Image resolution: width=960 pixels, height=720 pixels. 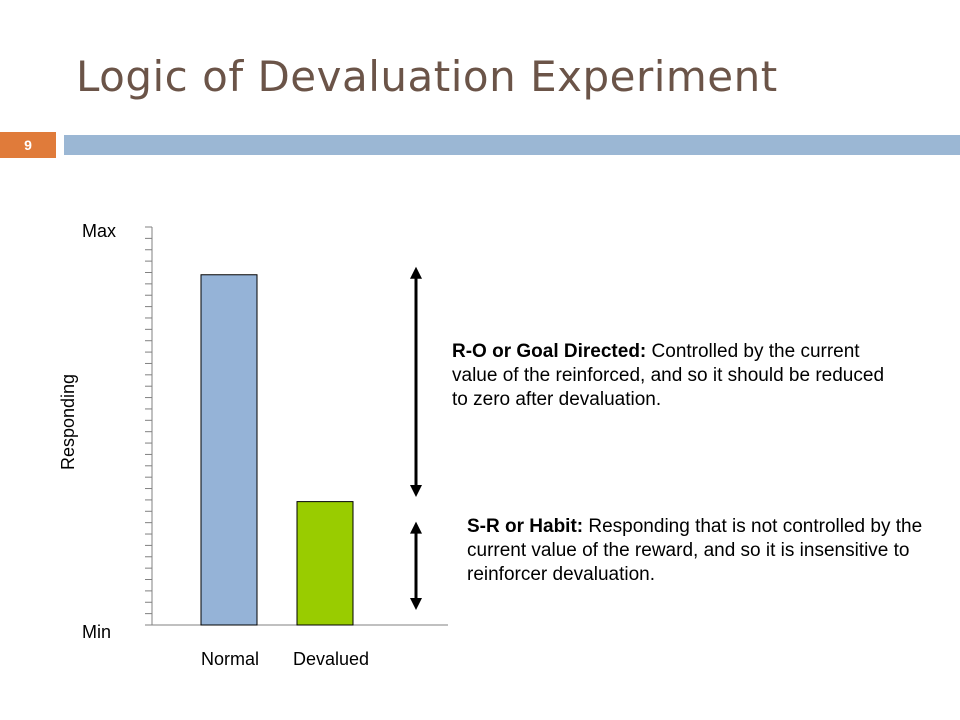 I want to click on habit-arrow-head-up, so click(x=416, y=527).